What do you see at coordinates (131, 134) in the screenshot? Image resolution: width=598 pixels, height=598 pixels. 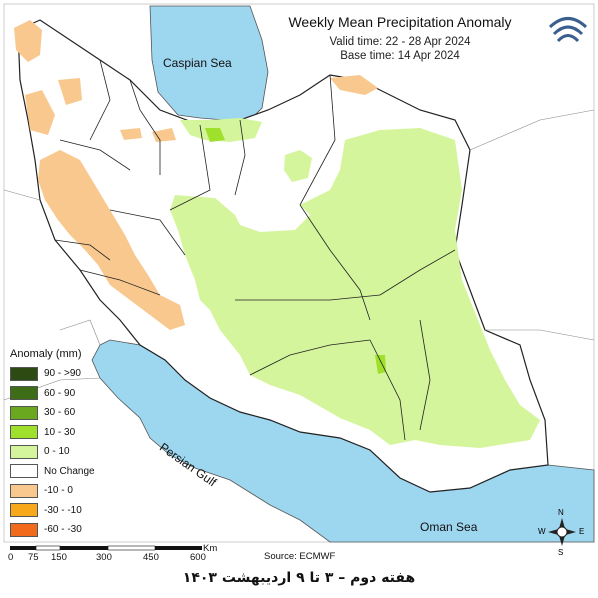 I see `anomaly-zone-neg10-0-n` at bounding box center [131, 134].